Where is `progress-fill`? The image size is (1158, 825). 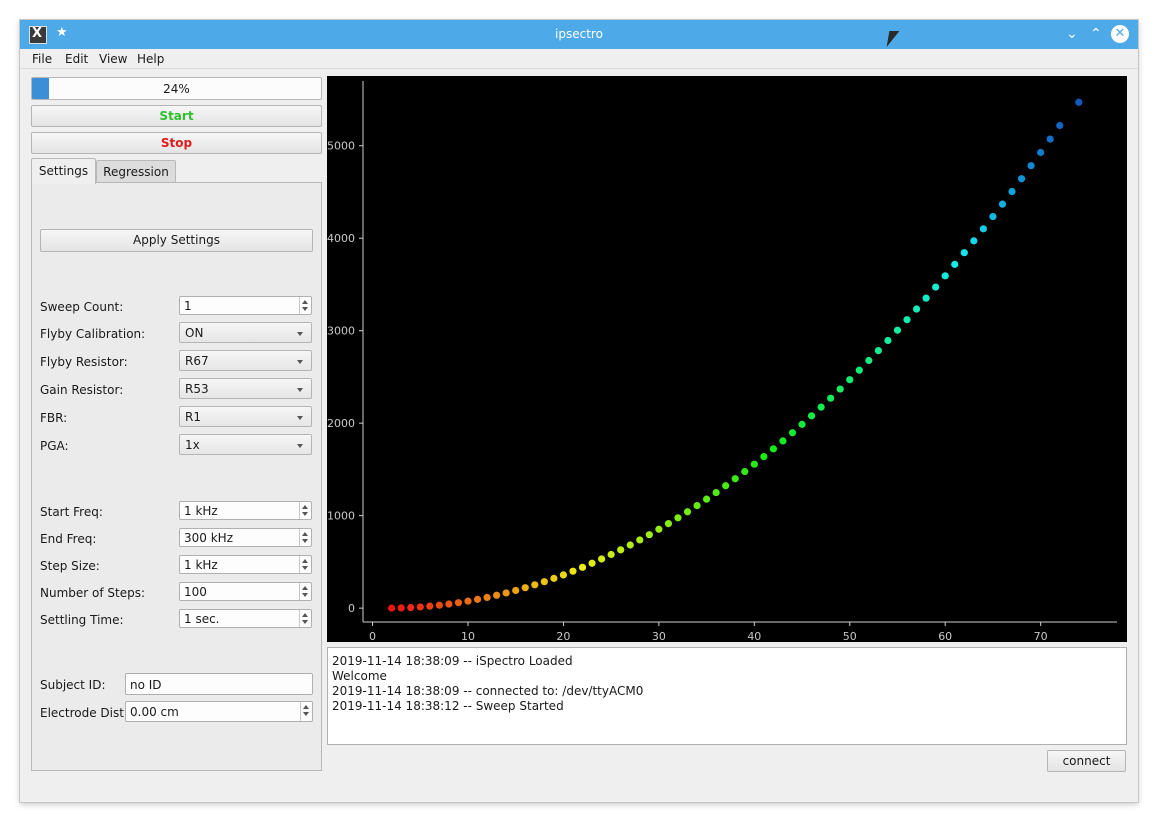 progress-fill is located at coordinates (40, 88).